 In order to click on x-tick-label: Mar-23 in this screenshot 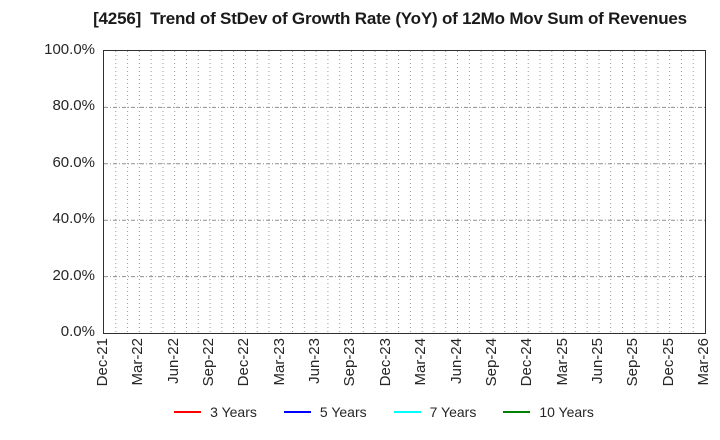, I will do `click(279, 362)`.